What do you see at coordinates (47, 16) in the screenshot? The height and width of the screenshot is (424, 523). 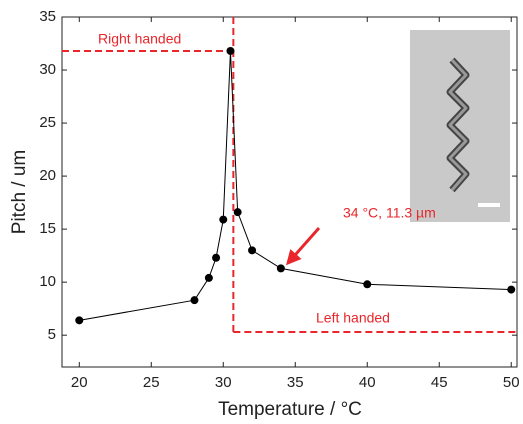 I see `y-tick-label: 35` at bounding box center [47, 16].